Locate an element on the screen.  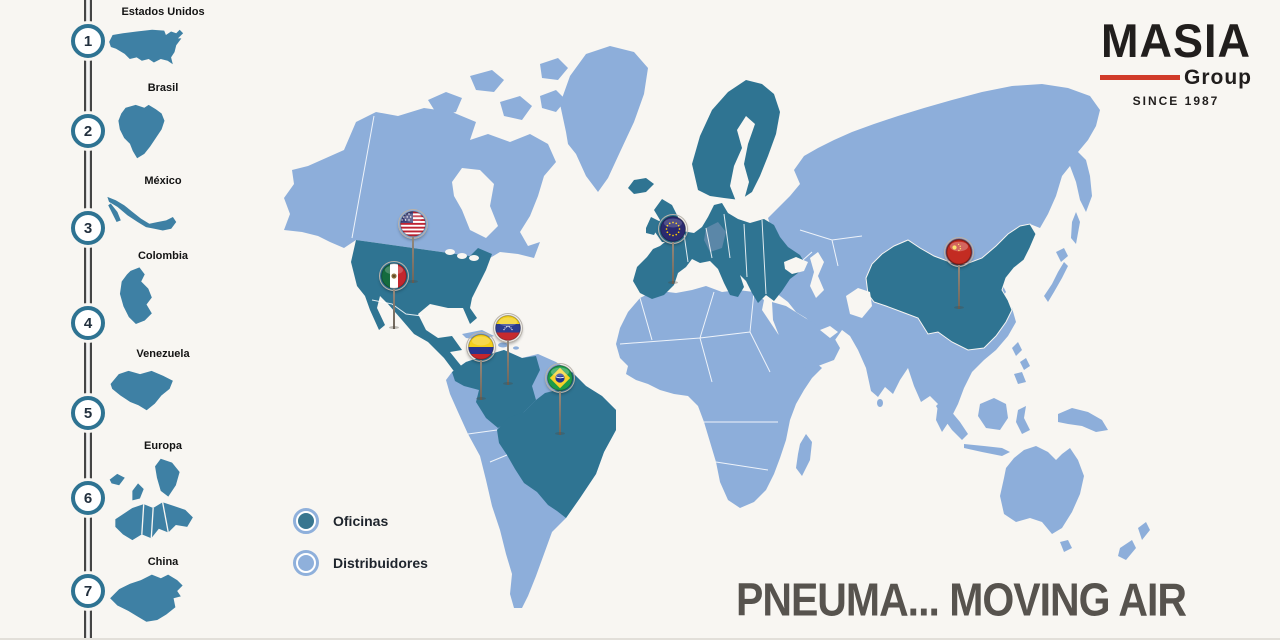
sidebar-badge-4: 4 is located at coordinates (88, 323).